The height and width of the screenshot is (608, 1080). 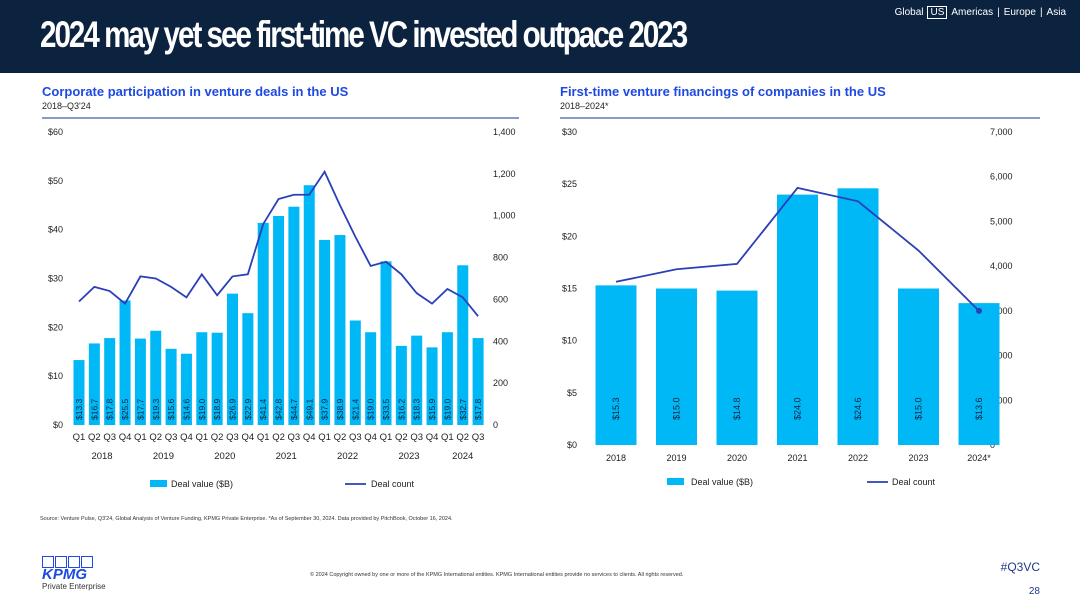 What do you see at coordinates (156, 409) in the screenshot?
I see `bar-value-label: $19.3` at bounding box center [156, 409].